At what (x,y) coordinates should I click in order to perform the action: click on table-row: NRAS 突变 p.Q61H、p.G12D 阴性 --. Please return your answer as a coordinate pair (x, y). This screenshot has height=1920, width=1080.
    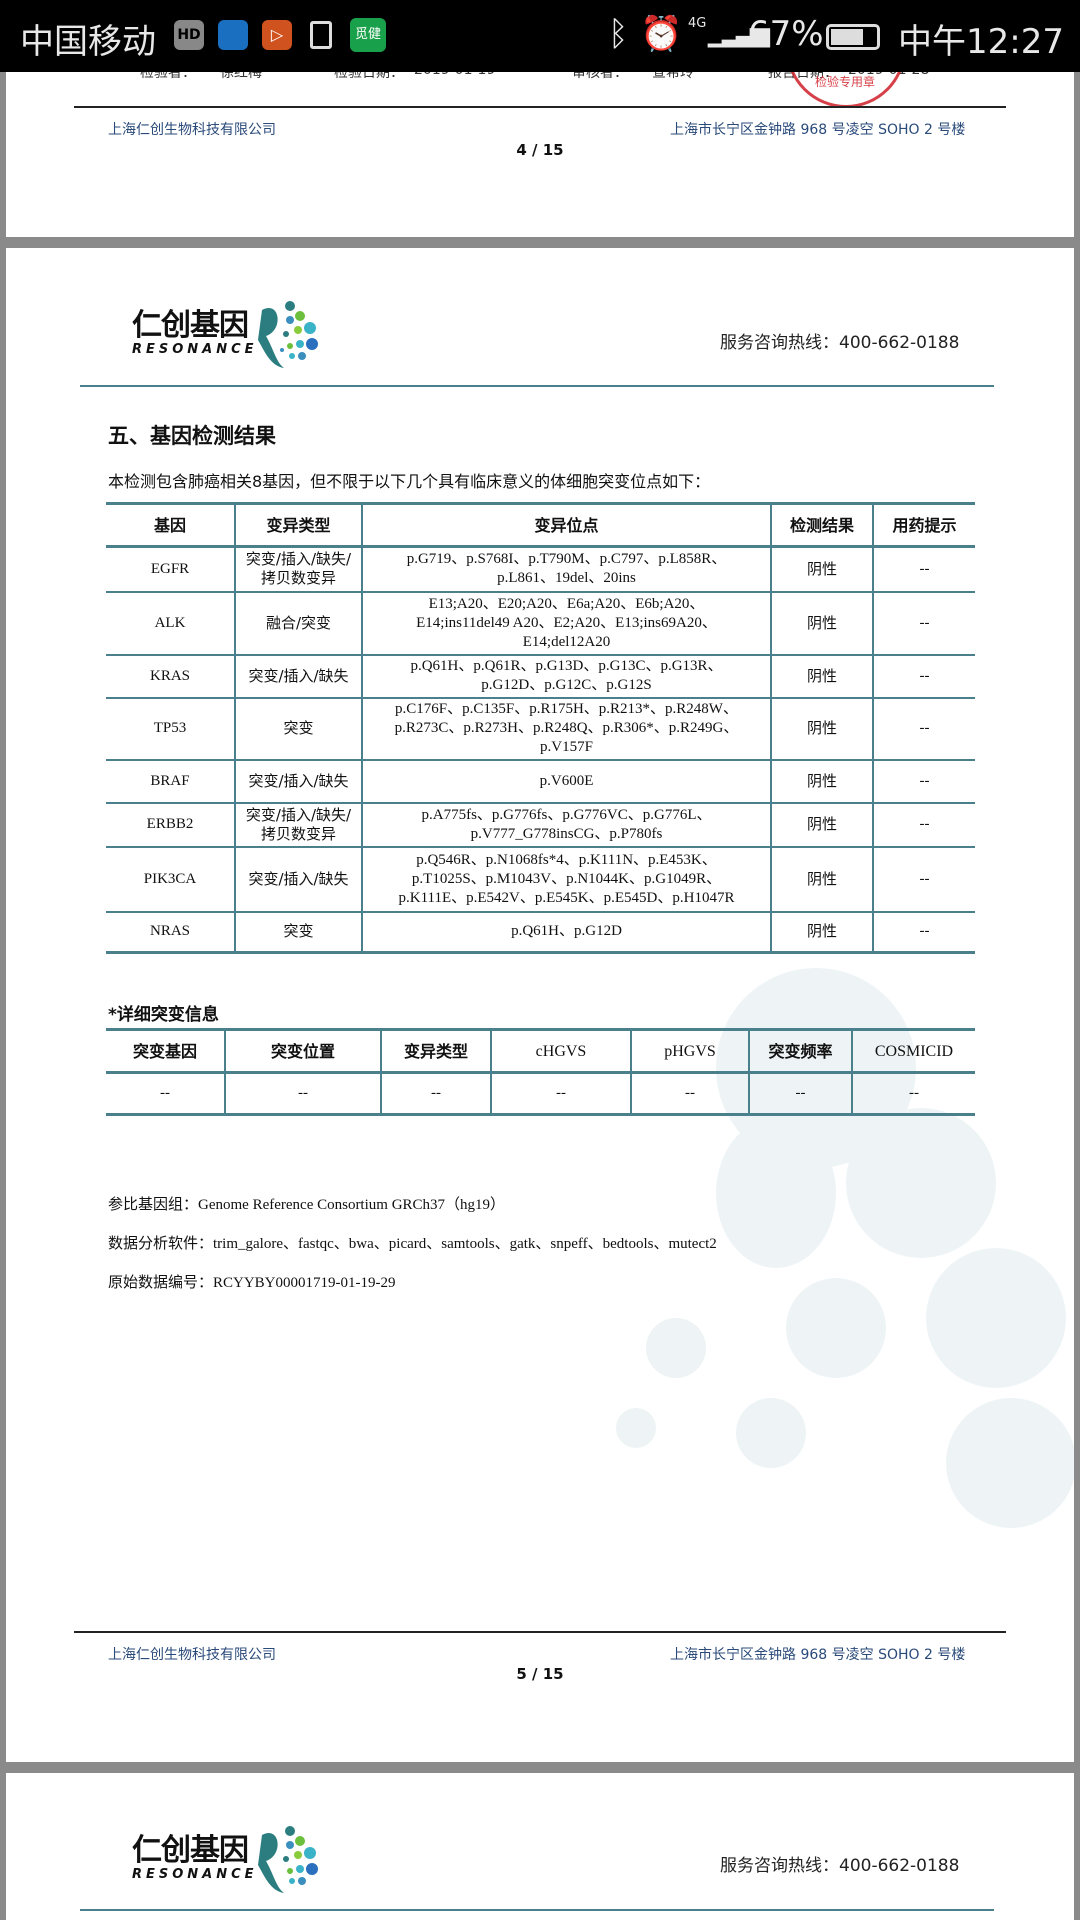
    Looking at the image, I should click on (540, 932).